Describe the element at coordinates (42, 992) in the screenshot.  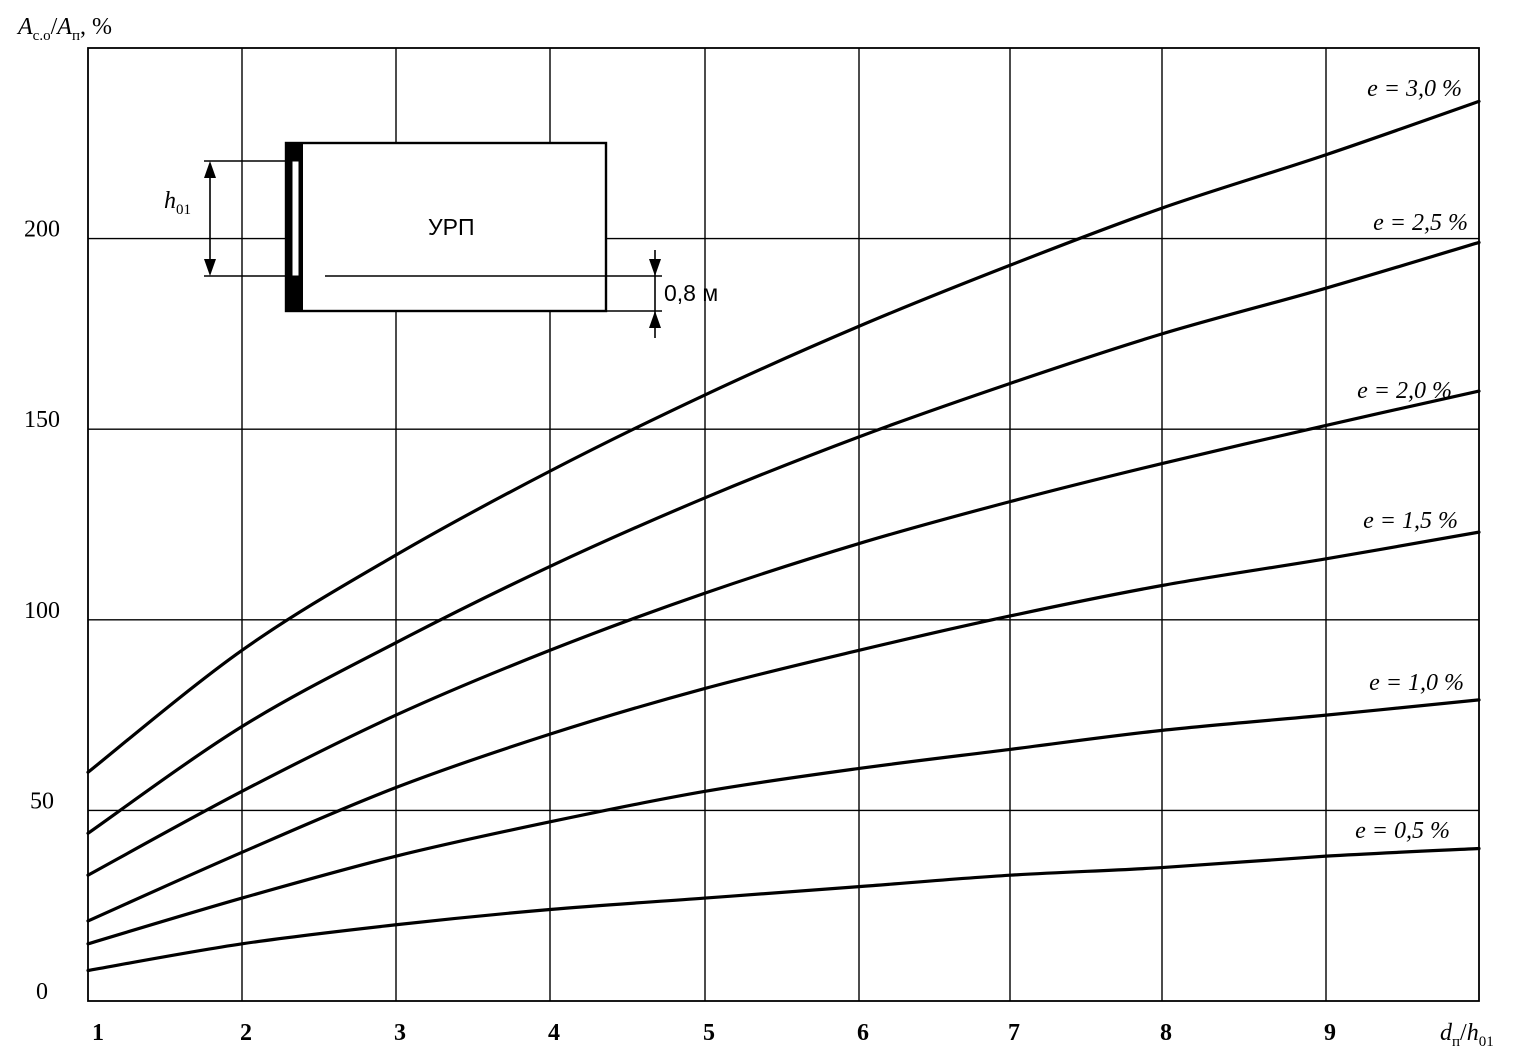
I see `y-tick-label: 0` at that location.